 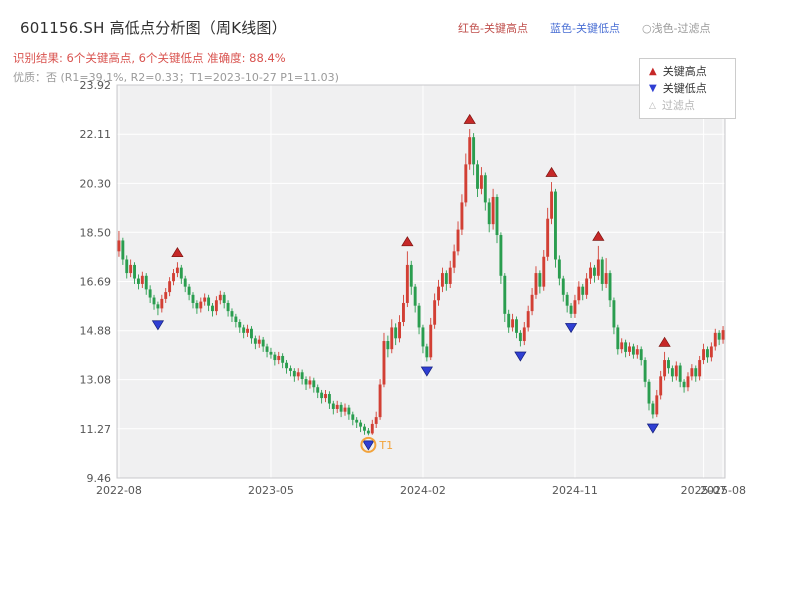 What do you see at coordinates (493, 28) in the screenshot?
I see `top-legend-key-high-label: 红色-关键高点` at bounding box center [493, 28].